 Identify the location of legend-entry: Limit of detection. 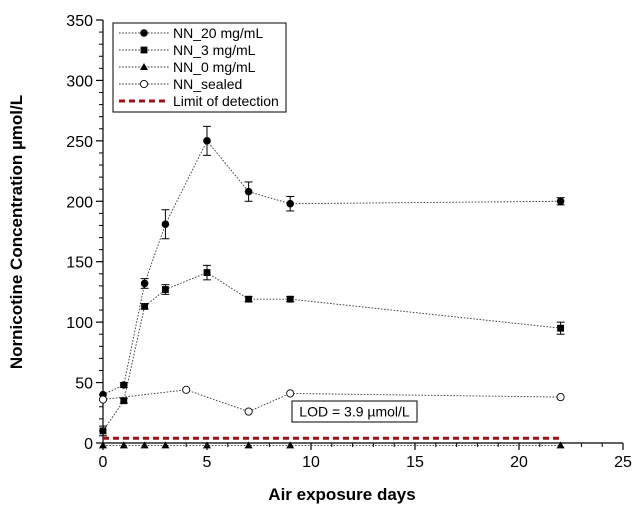
(226, 101).